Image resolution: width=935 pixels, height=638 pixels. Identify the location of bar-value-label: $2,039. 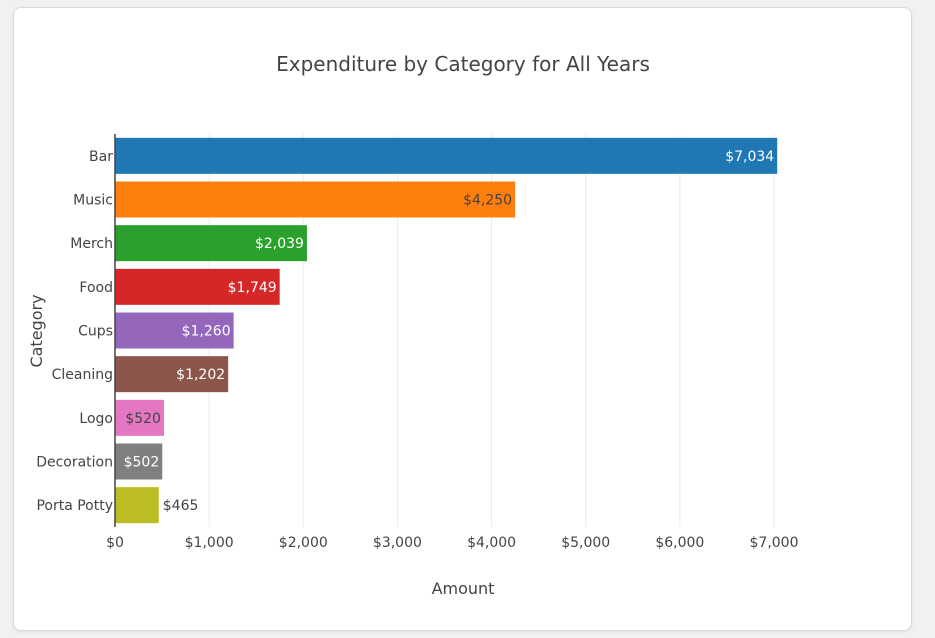
(279, 244).